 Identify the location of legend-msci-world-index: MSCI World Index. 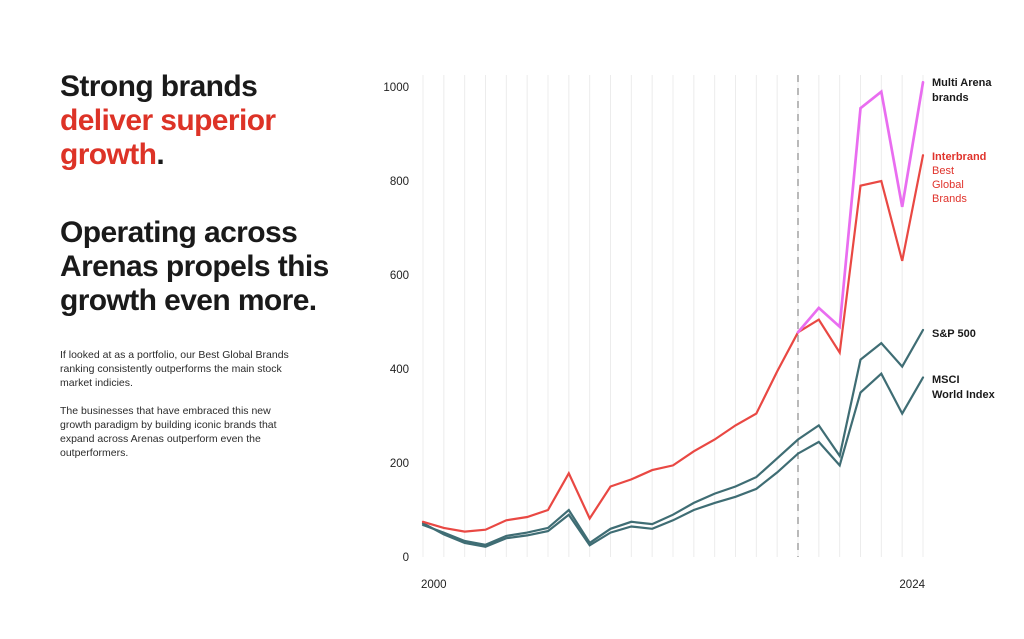
(963, 387).